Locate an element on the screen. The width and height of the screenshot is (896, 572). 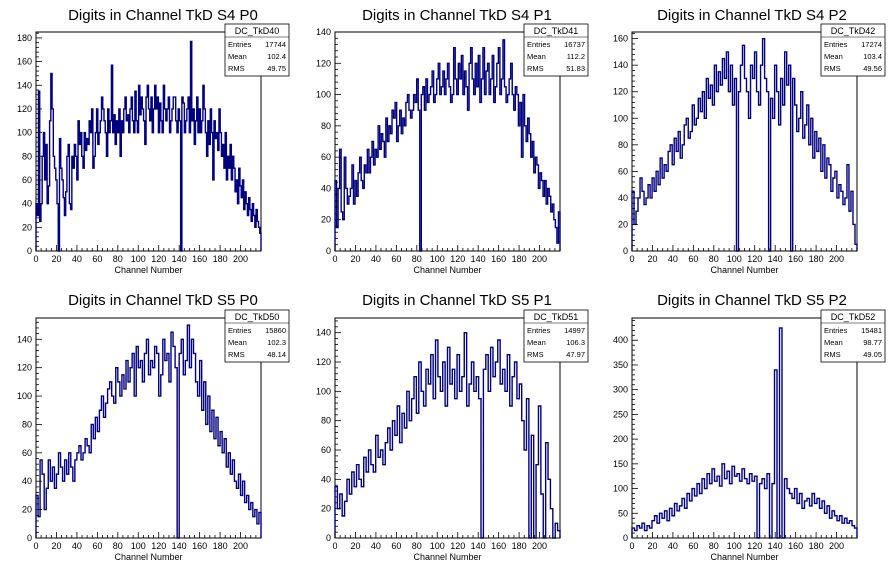
stats-value: 16737 is located at coordinates (574, 44).